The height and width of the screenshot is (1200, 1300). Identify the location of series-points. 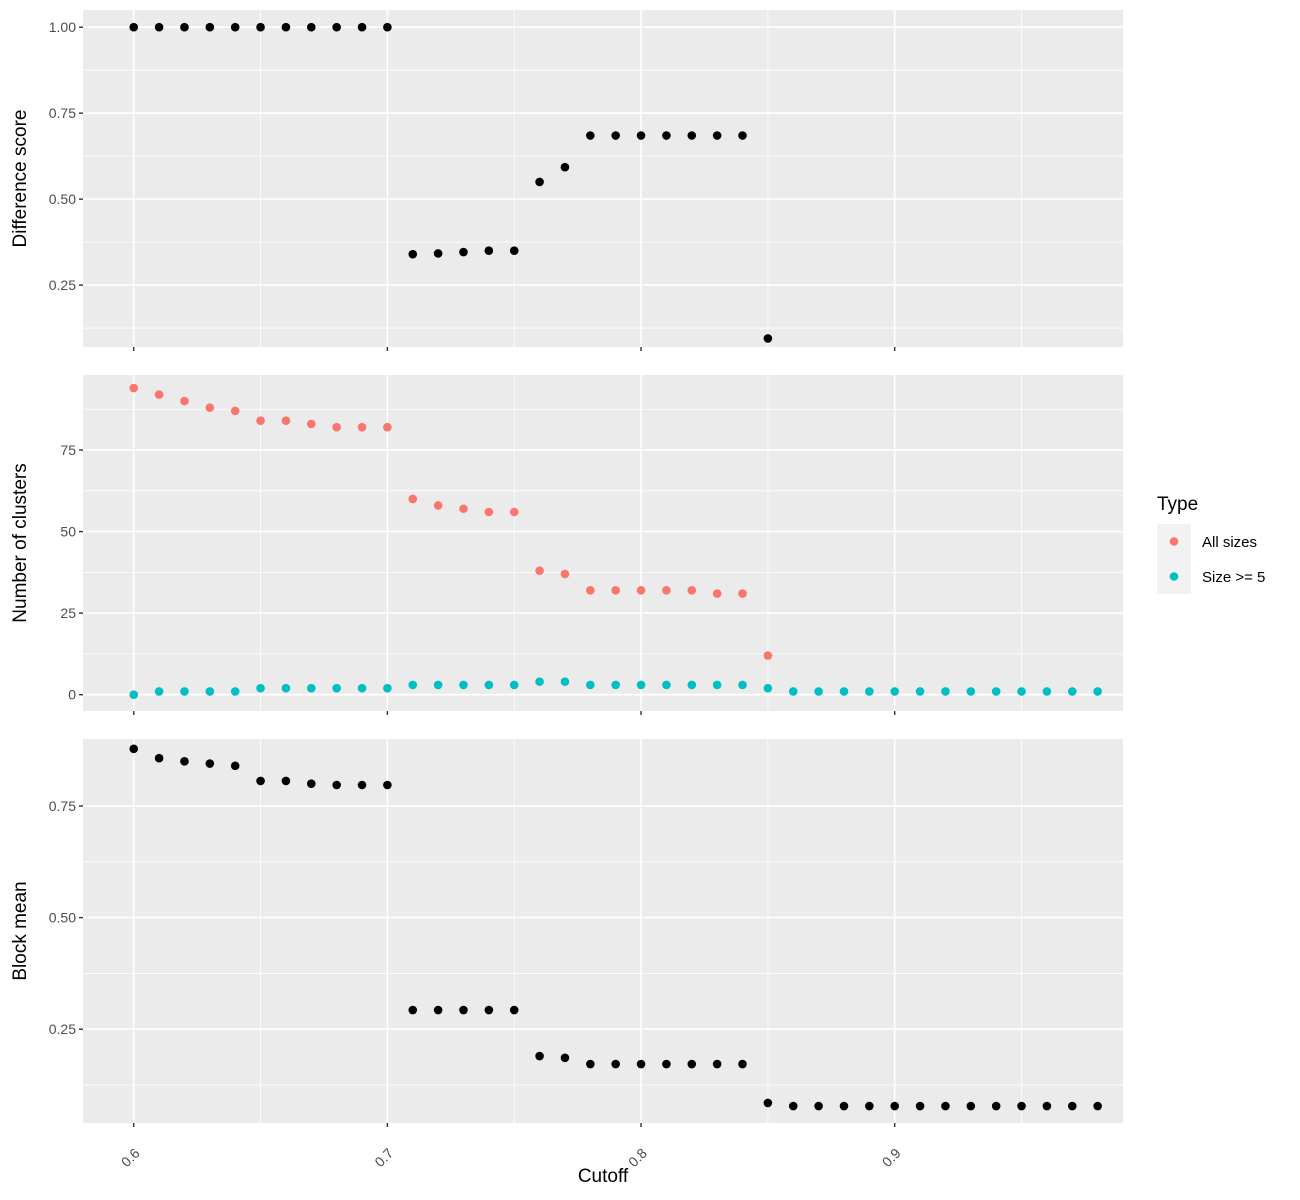
(451, 182).